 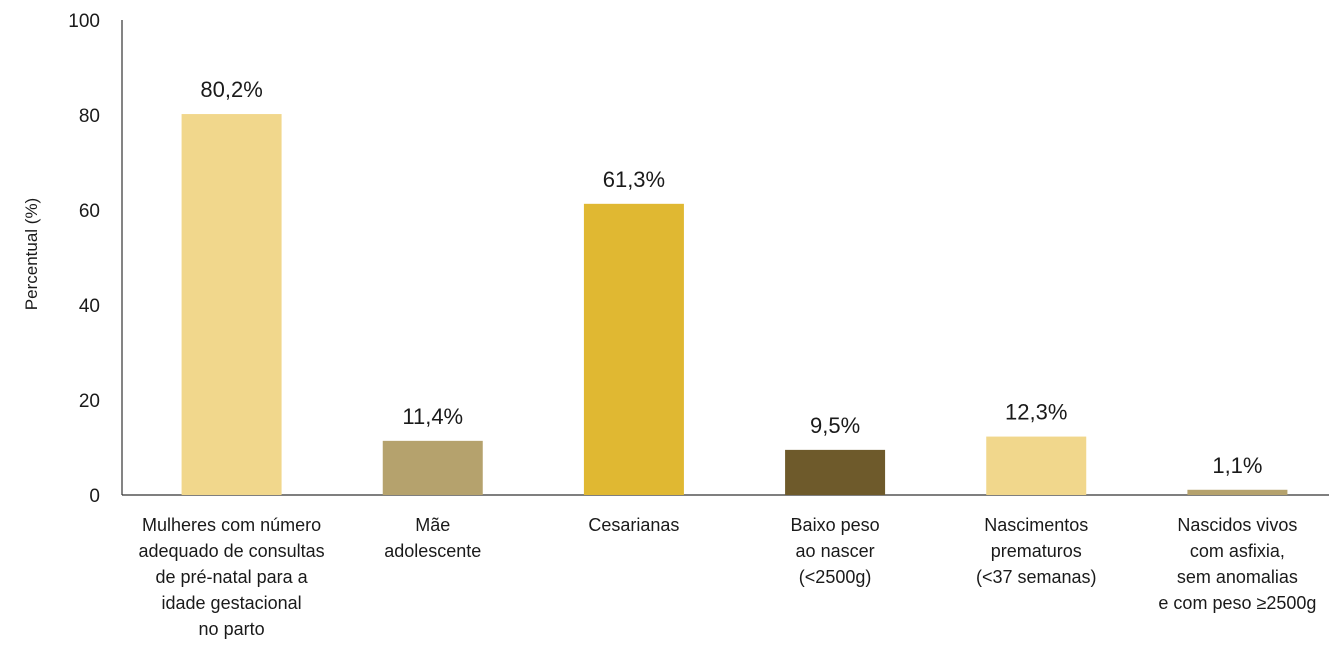 I want to click on x-tick-label: Nascimentos prematuros (<37 semanas), so click(x=1036, y=551).